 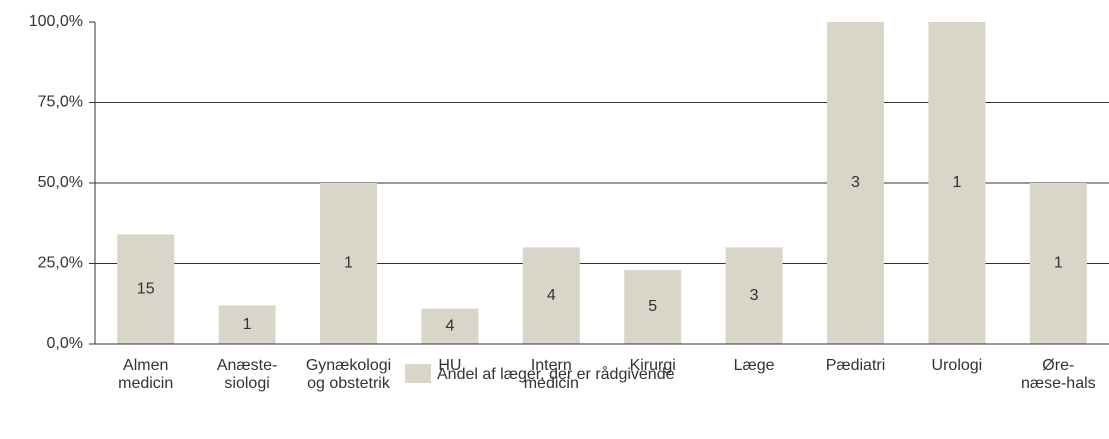 What do you see at coordinates (348, 365) in the screenshot?
I see `x-tick-label: Gynækologi` at bounding box center [348, 365].